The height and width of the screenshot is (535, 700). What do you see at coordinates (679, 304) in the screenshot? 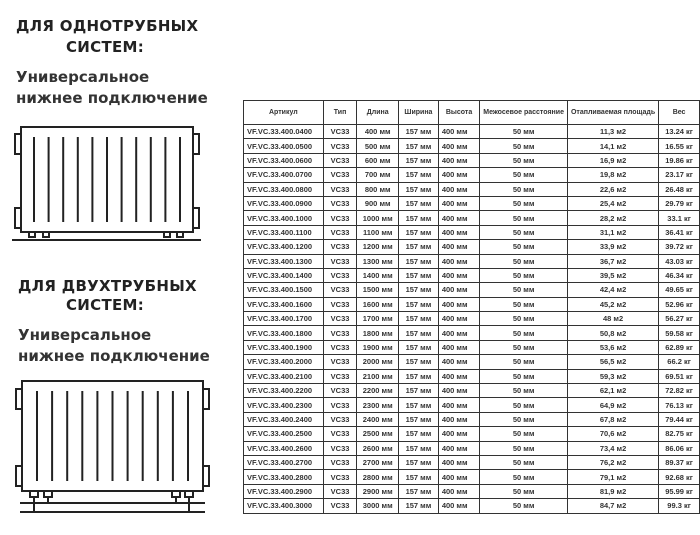
I see `table-cell: 52.96 кг` at bounding box center [679, 304].